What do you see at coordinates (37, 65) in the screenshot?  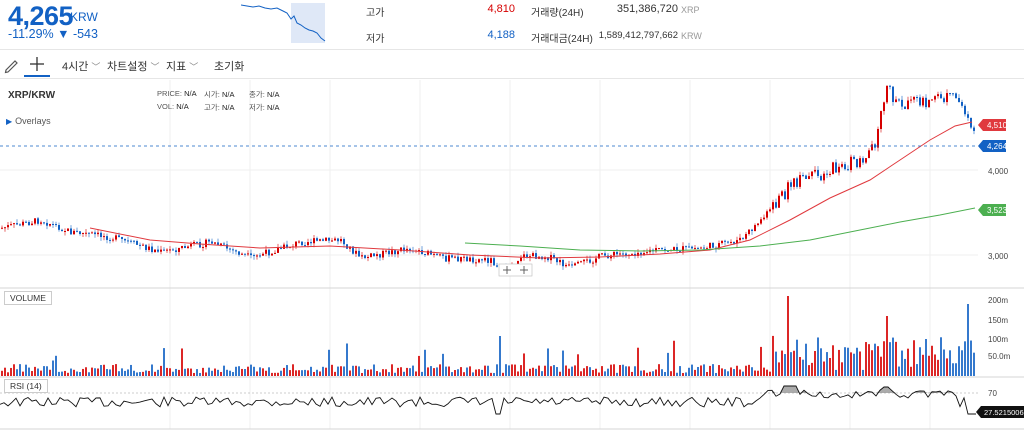 I see `crosshair-tool-button` at bounding box center [37, 65].